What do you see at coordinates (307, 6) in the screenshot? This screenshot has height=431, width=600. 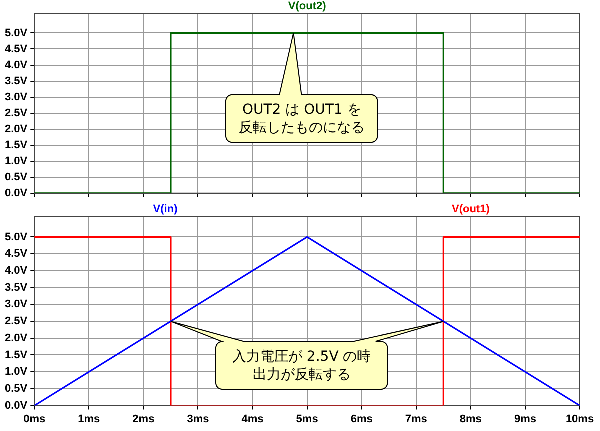 I see `series-label: V(out2)` at bounding box center [307, 6].